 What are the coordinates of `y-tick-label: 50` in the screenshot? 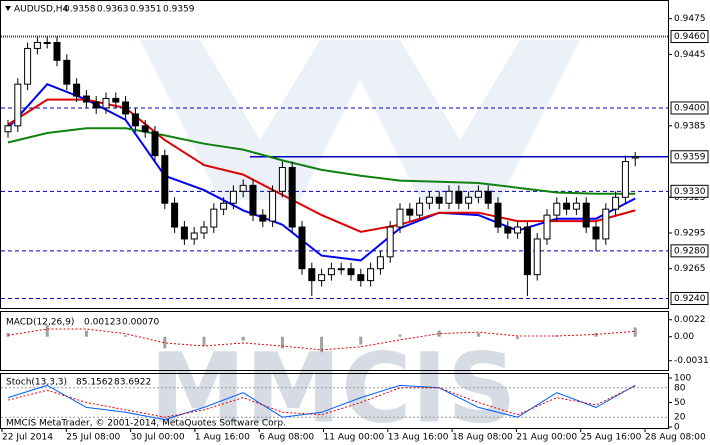 It's located at (680, 403).